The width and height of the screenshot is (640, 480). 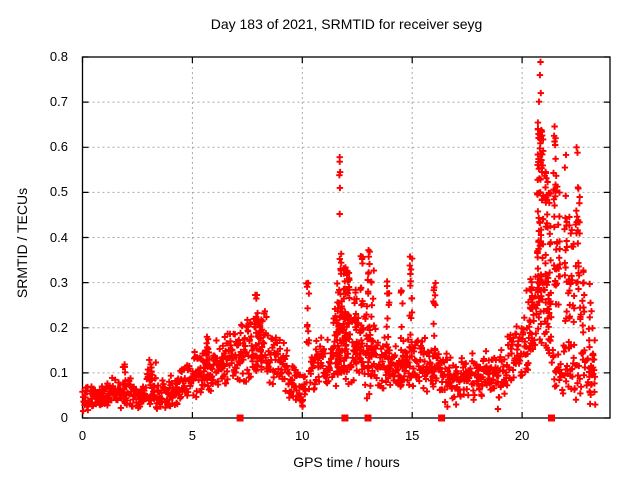 What do you see at coordinates (64, 417) in the screenshot?
I see `y-tick-label: 0` at bounding box center [64, 417].